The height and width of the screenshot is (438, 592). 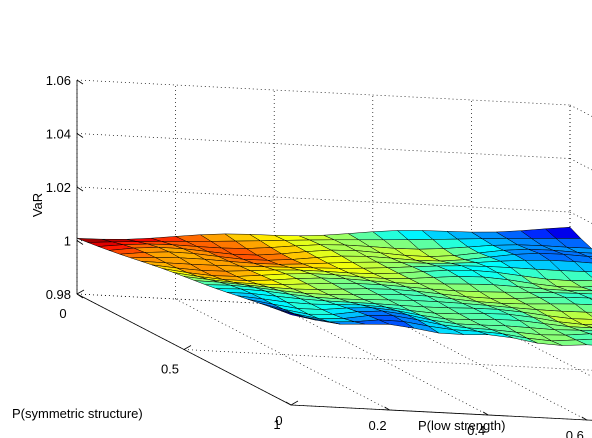 I want to click on z-tick-label: 1.04, so click(x=58, y=134).